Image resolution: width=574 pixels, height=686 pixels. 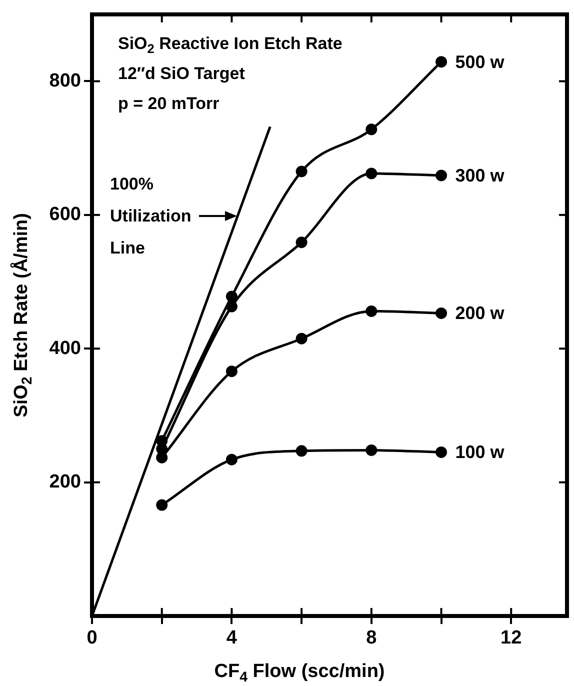 I want to click on x-tick-label: 12, so click(x=511, y=638).